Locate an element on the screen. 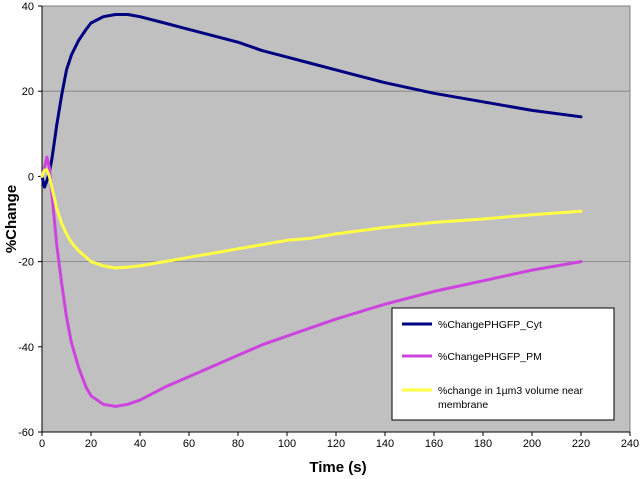 The height and width of the screenshot is (479, 640). x-tick-label: 0 is located at coordinates (42, 444).